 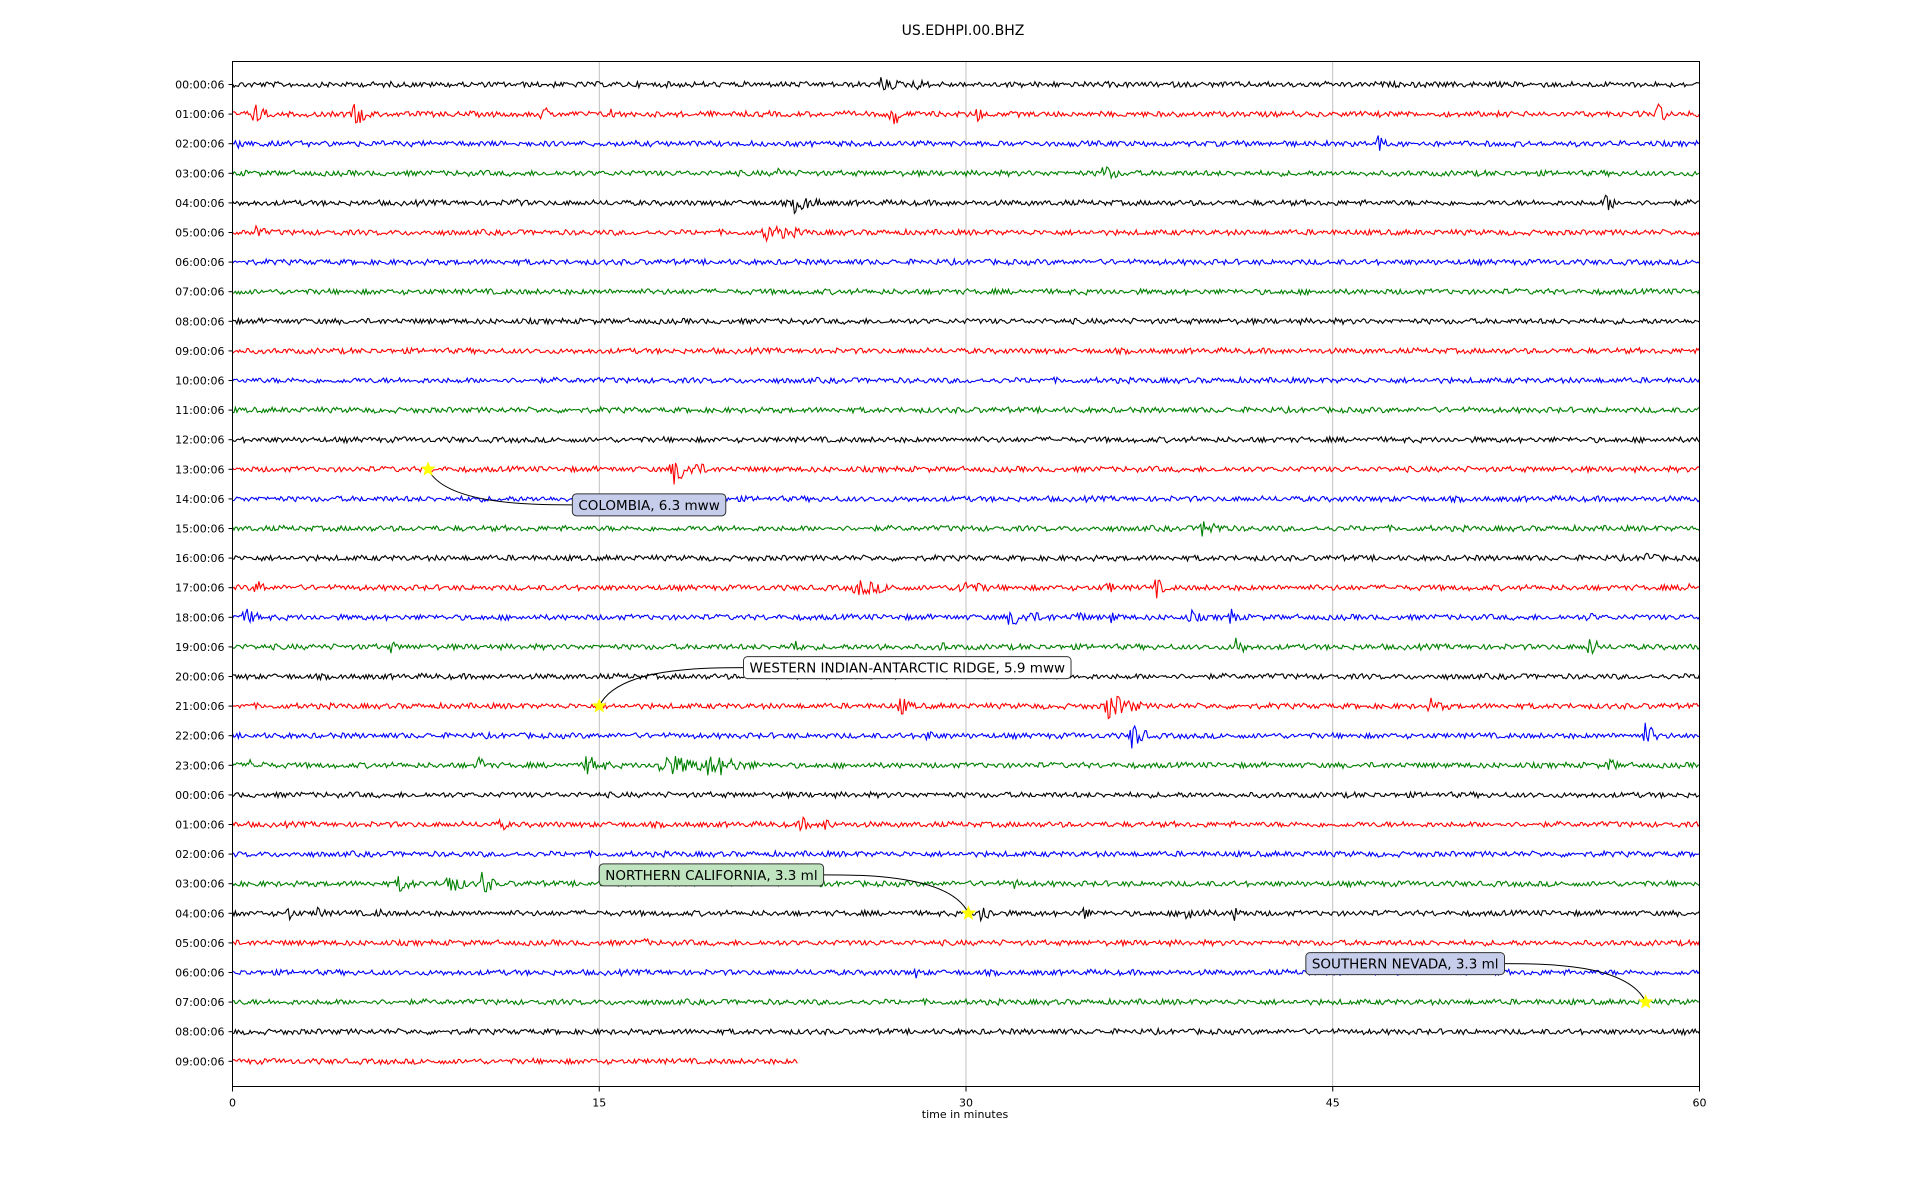 What do you see at coordinates (199, 588) in the screenshot?
I see `row-time-label: 17:00:06` at bounding box center [199, 588].